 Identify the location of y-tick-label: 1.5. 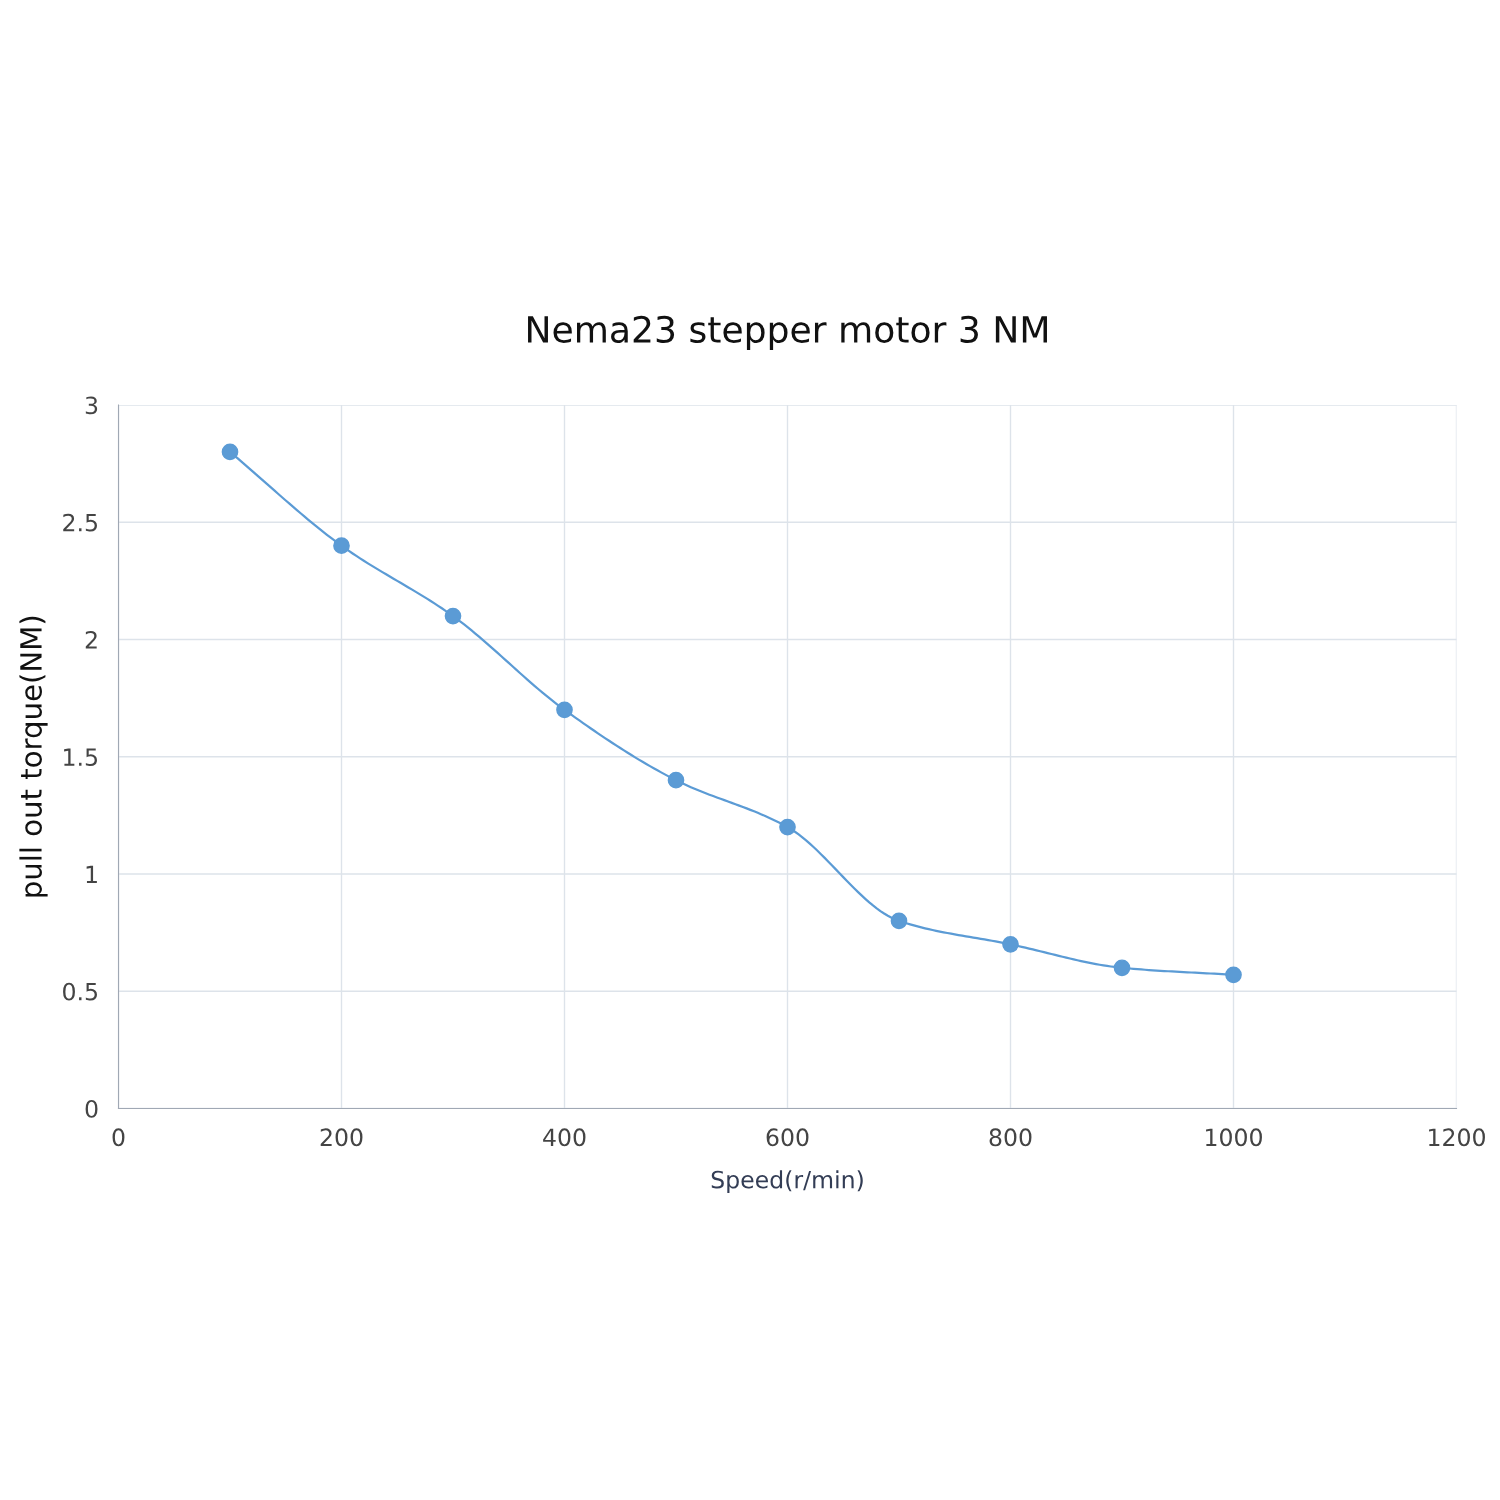
(80, 757).